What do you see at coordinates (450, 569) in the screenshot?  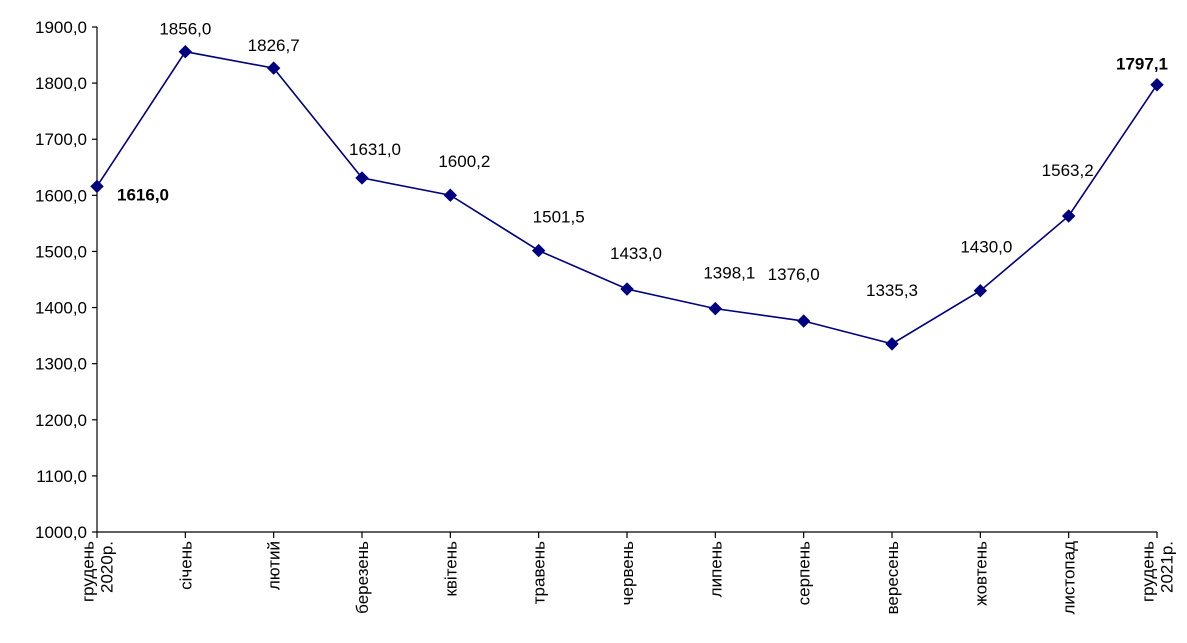 I see `x-tick-label: квітень` at bounding box center [450, 569].